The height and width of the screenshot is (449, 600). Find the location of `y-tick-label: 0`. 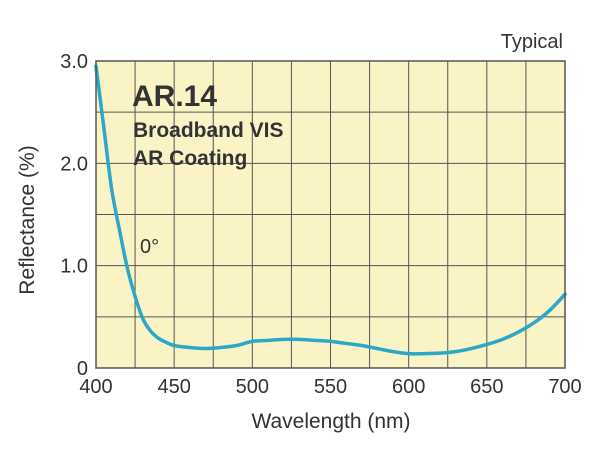

y-tick-label: 0 is located at coordinates (82, 369).